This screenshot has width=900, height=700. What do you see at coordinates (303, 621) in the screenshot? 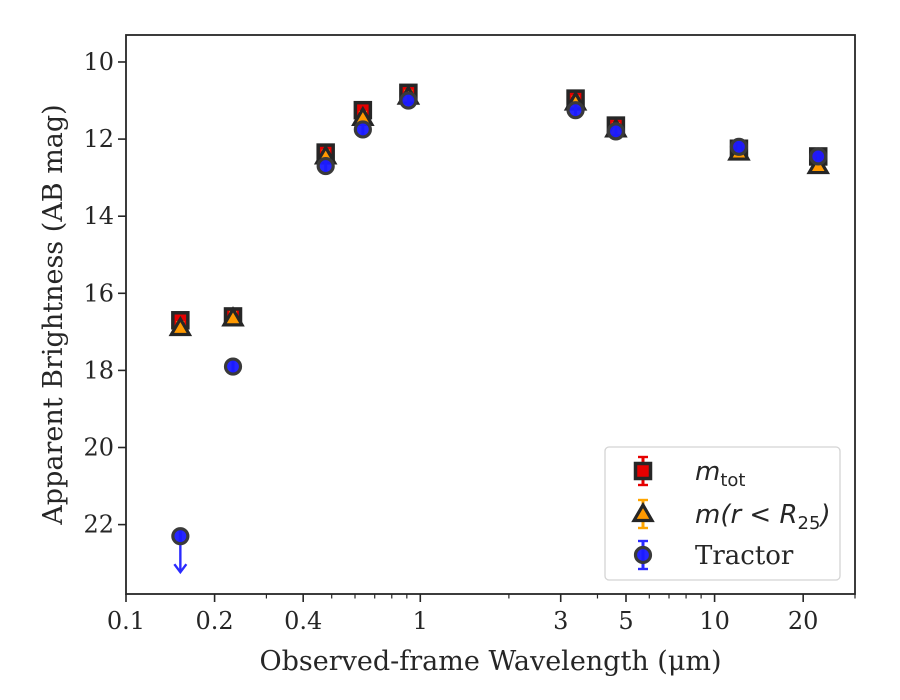
I see `x-tick-label: 0.4` at bounding box center [303, 621].